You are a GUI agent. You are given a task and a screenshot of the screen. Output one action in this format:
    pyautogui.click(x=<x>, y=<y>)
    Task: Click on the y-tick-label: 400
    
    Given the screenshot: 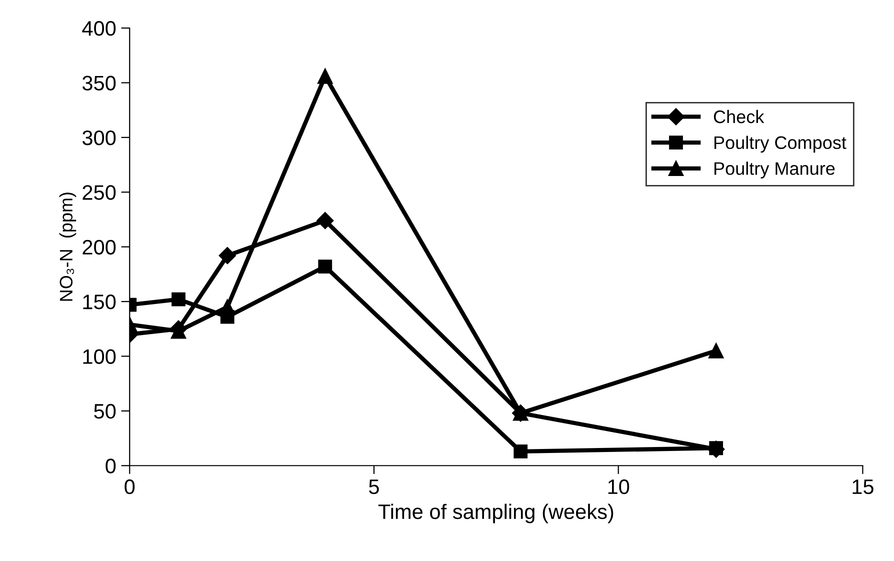 What is the action you would take?
    pyautogui.click(x=99, y=28)
    